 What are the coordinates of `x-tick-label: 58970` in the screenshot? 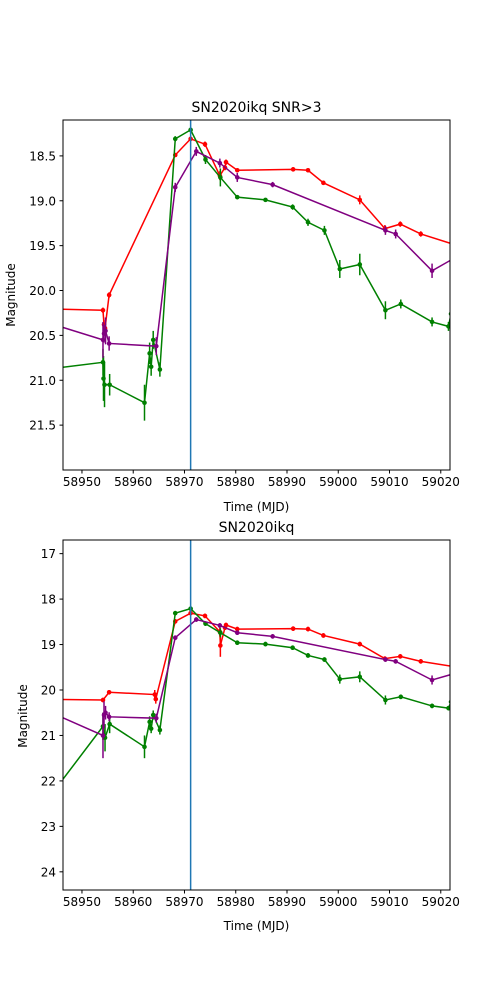 It's located at (184, 902).